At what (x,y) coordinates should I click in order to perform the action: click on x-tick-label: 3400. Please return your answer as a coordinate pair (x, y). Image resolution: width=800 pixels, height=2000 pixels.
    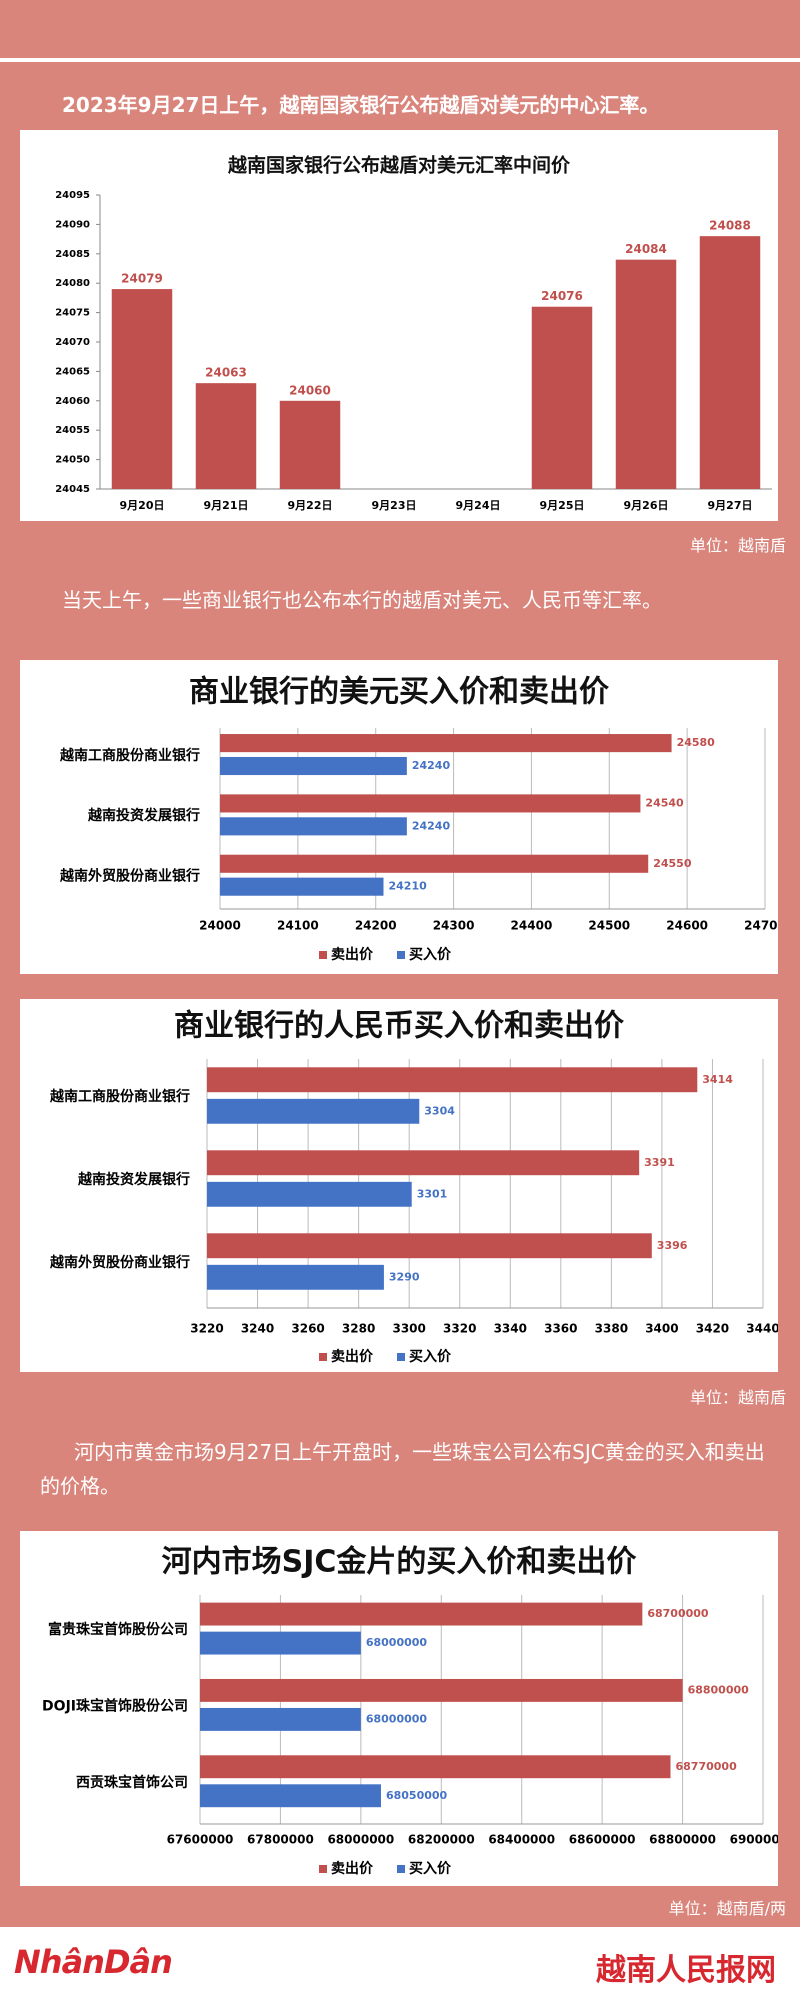
    Looking at the image, I should click on (661, 1329).